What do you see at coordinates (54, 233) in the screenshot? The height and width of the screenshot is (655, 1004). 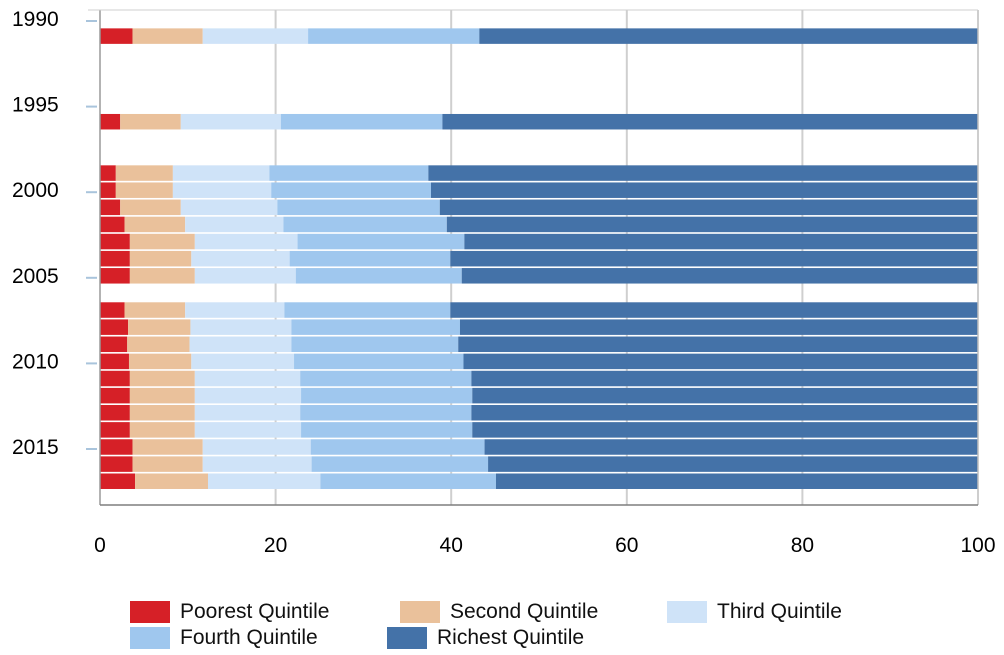 I see `year-axis-ticks: 1990 1995 2000 2005 2010 2015` at bounding box center [54, 233].